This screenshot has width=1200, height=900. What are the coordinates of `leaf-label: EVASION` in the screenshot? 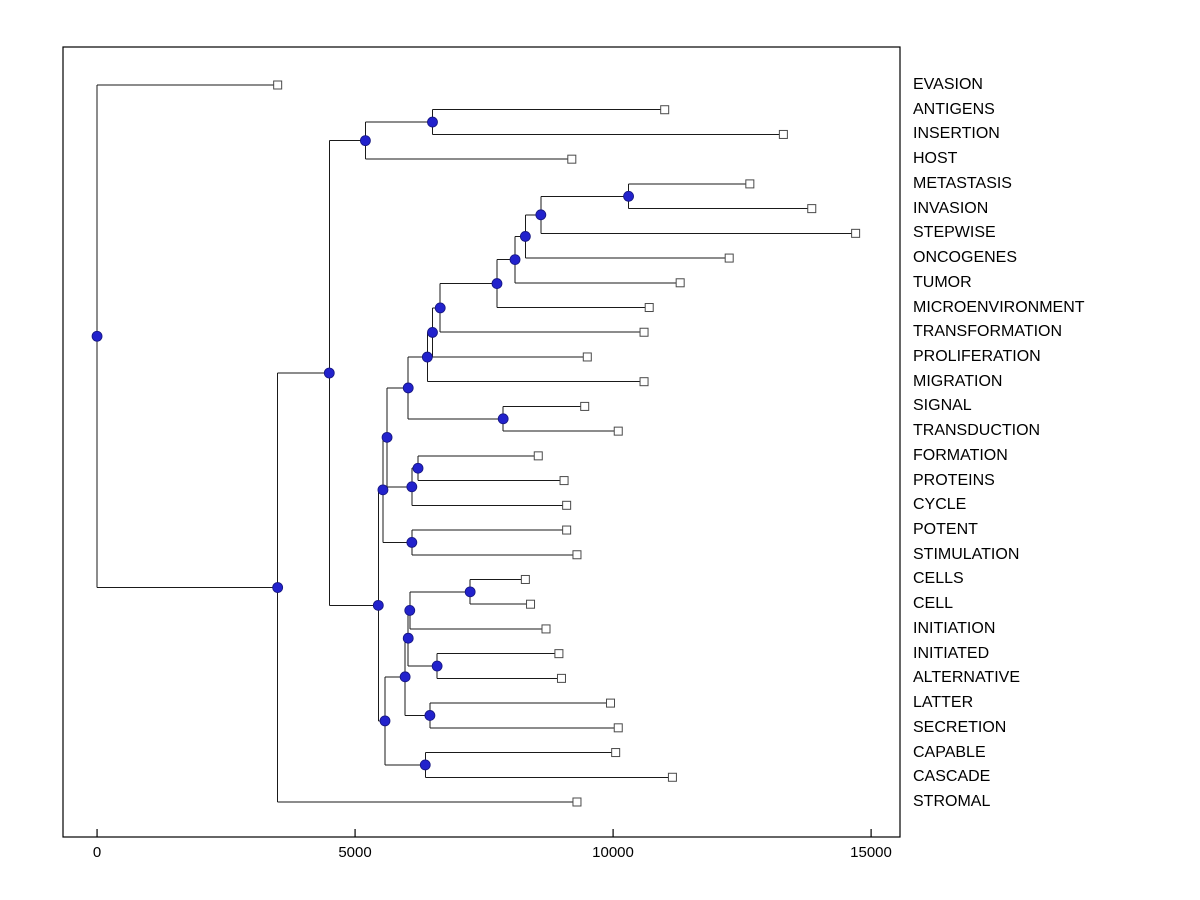 It's located at (948, 84).